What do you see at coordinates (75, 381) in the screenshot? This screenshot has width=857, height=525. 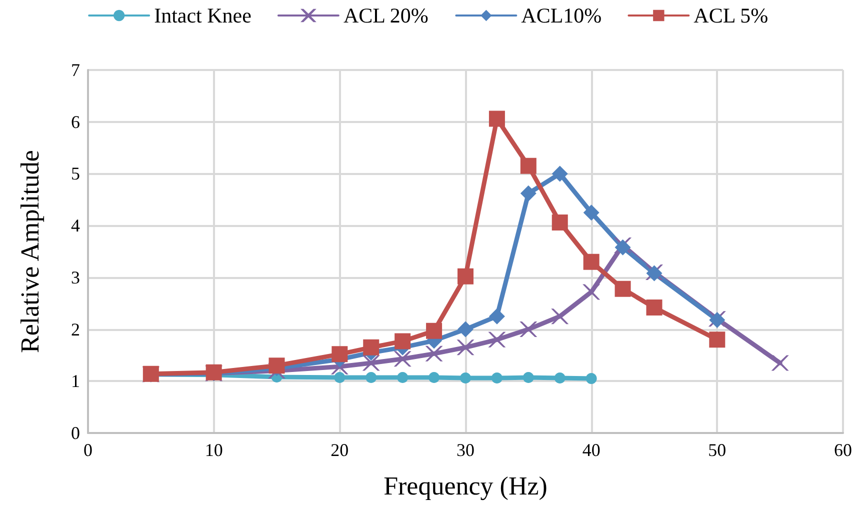 I see `y-tick-label: 1` at bounding box center [75, 381].